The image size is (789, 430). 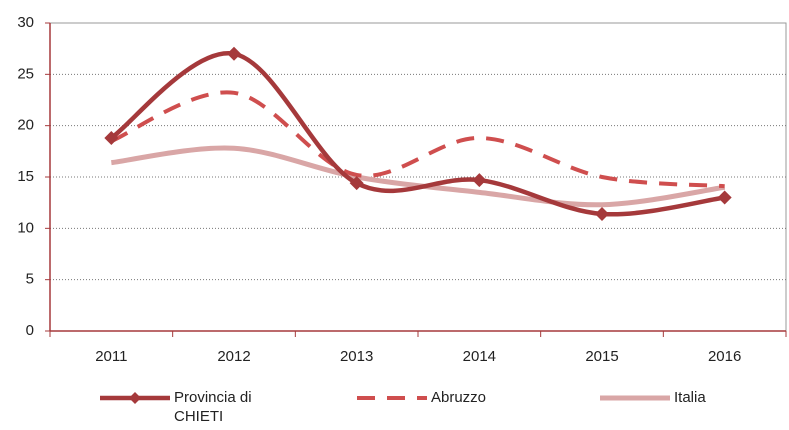 I want to click on series-line, so click(x=418, y=176).